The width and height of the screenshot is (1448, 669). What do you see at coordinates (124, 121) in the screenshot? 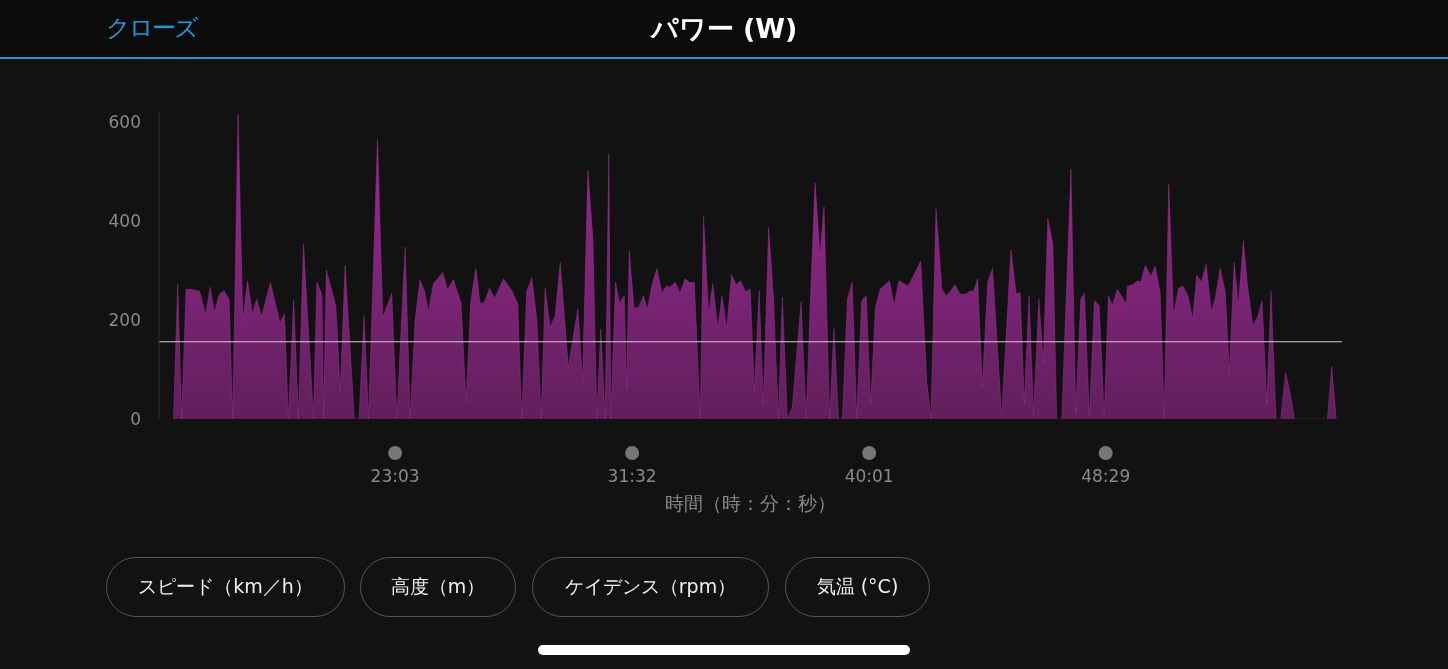
I see `y-tick-label: 600` at bounding box center [124, 121].